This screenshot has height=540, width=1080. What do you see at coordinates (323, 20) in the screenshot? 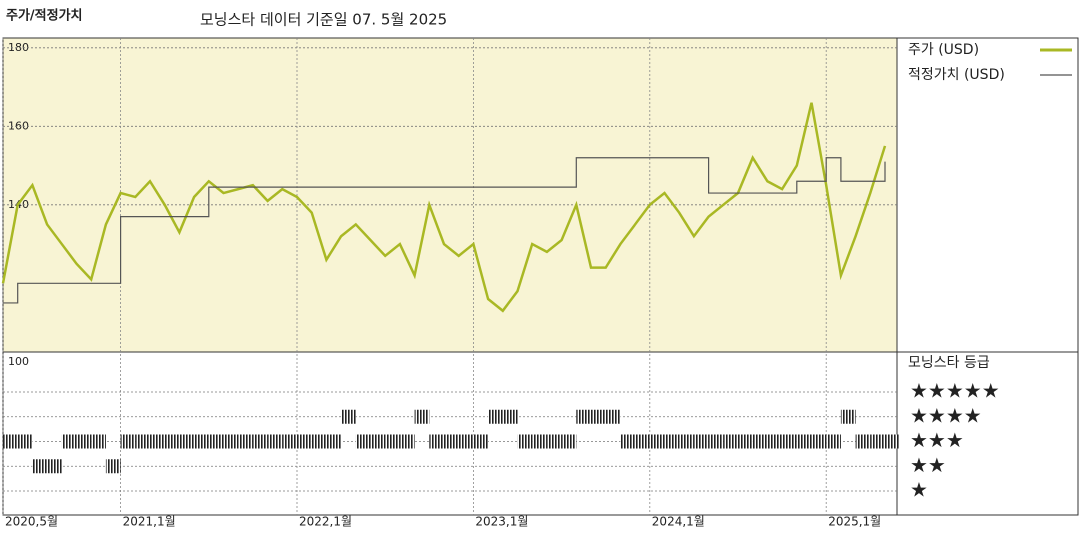
I see `chart-title: 모닝스타 데이터 기준일 07. 5월 2025` at bounding box center [323, 20].